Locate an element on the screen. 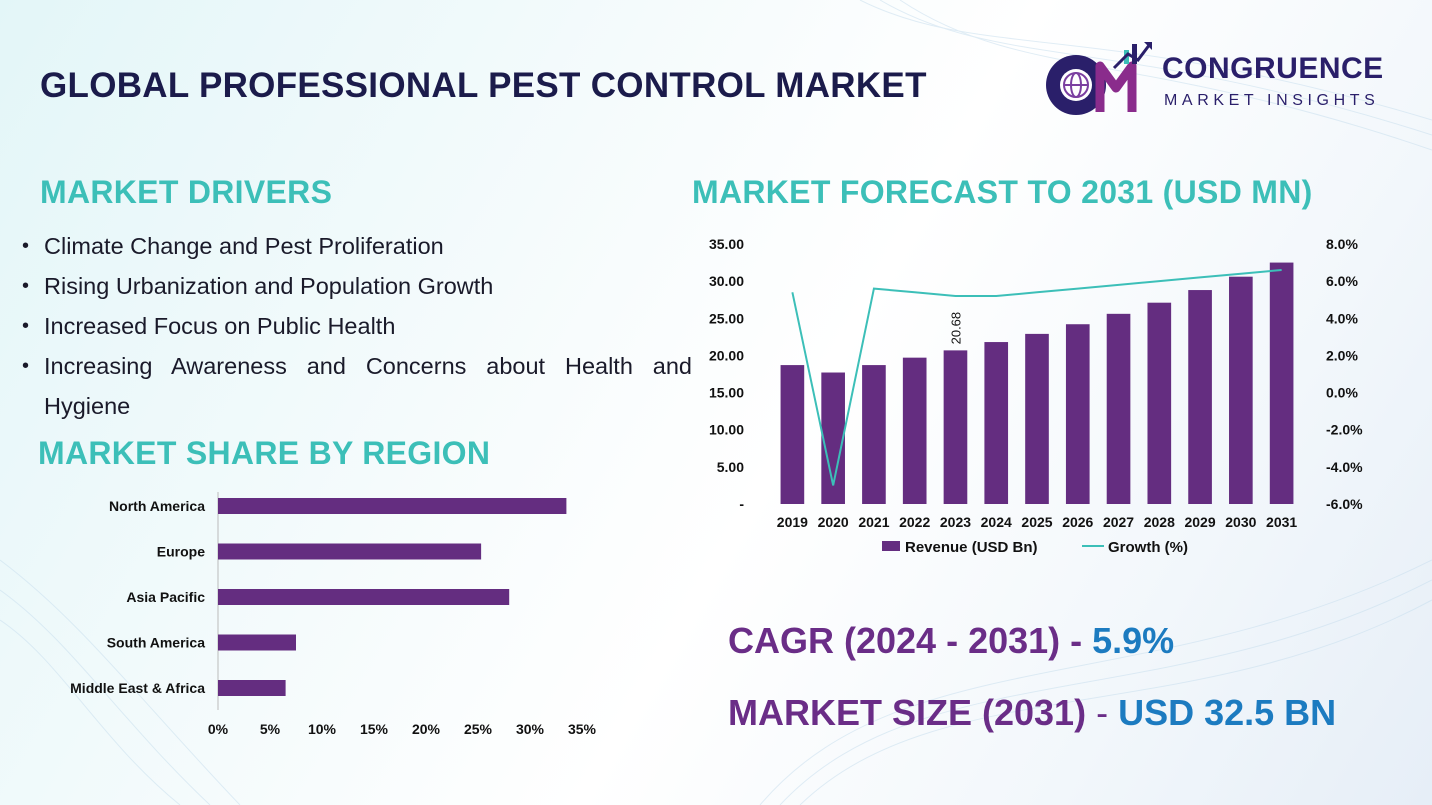 Image resolution: width=1432 pixels, height=805 pixels. y-right-tick-label: 4.0% is located at coordinates (1342, 318).